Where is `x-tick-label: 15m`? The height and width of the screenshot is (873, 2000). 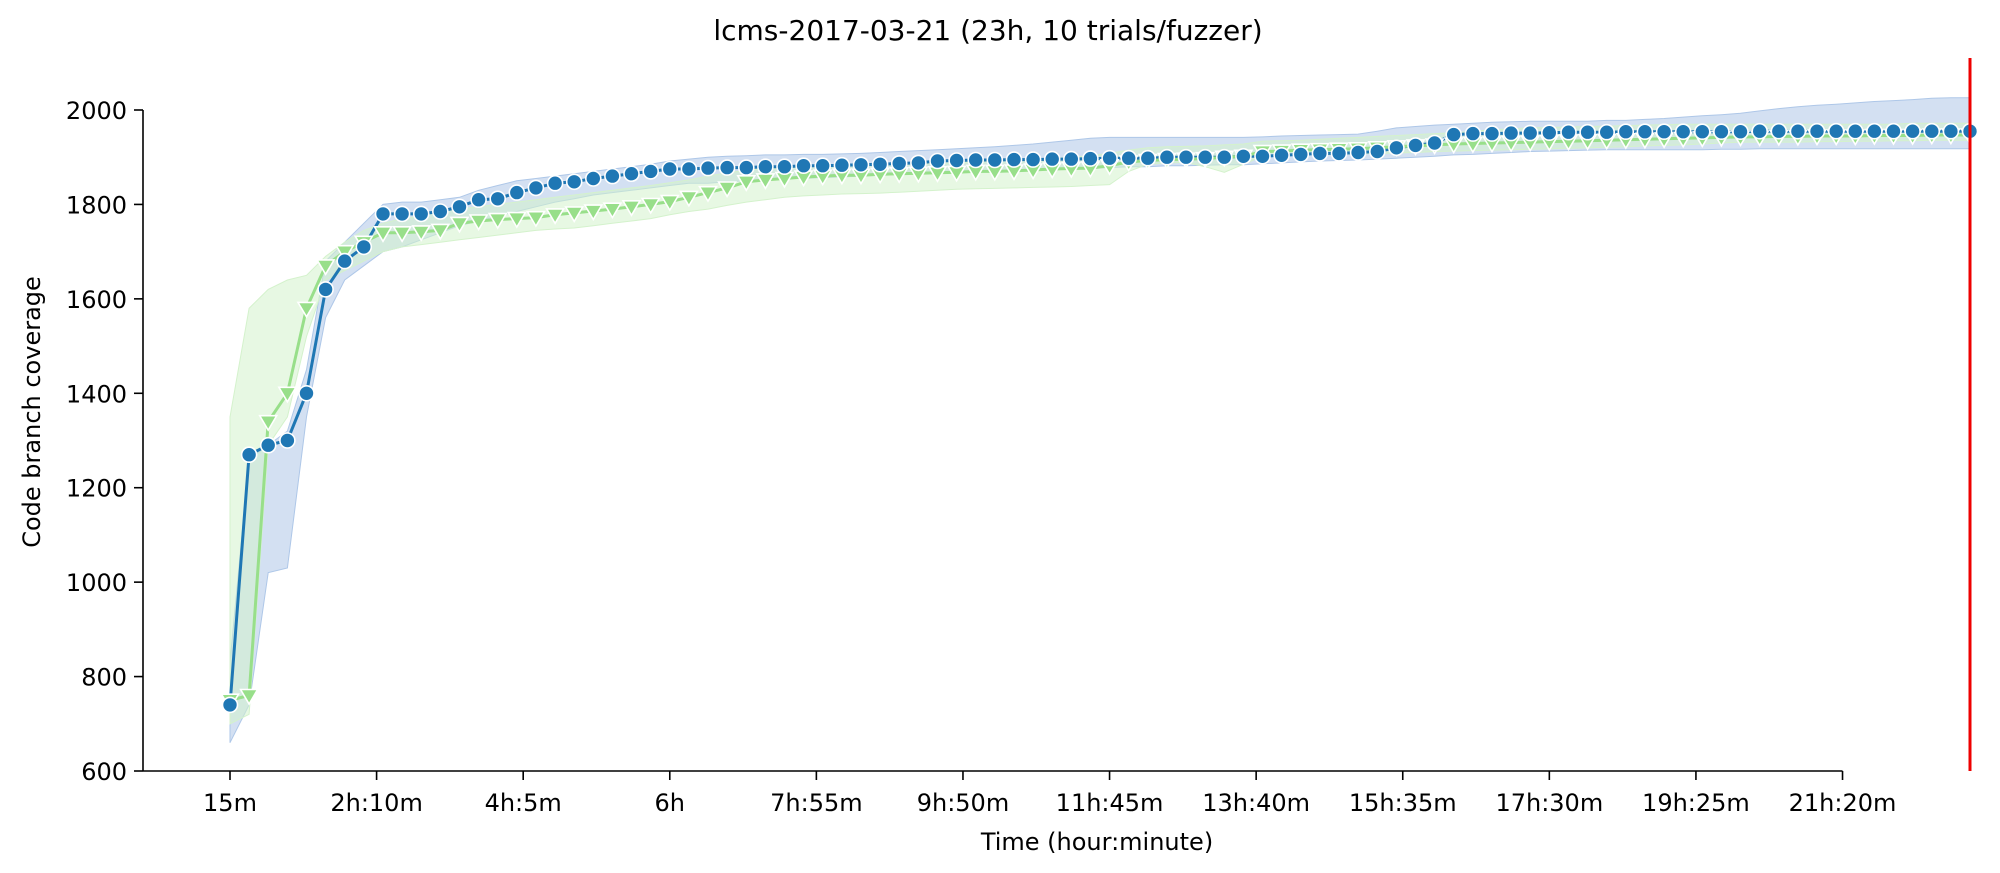
x-tick-label: 15m is located at coordinates (230, 803).